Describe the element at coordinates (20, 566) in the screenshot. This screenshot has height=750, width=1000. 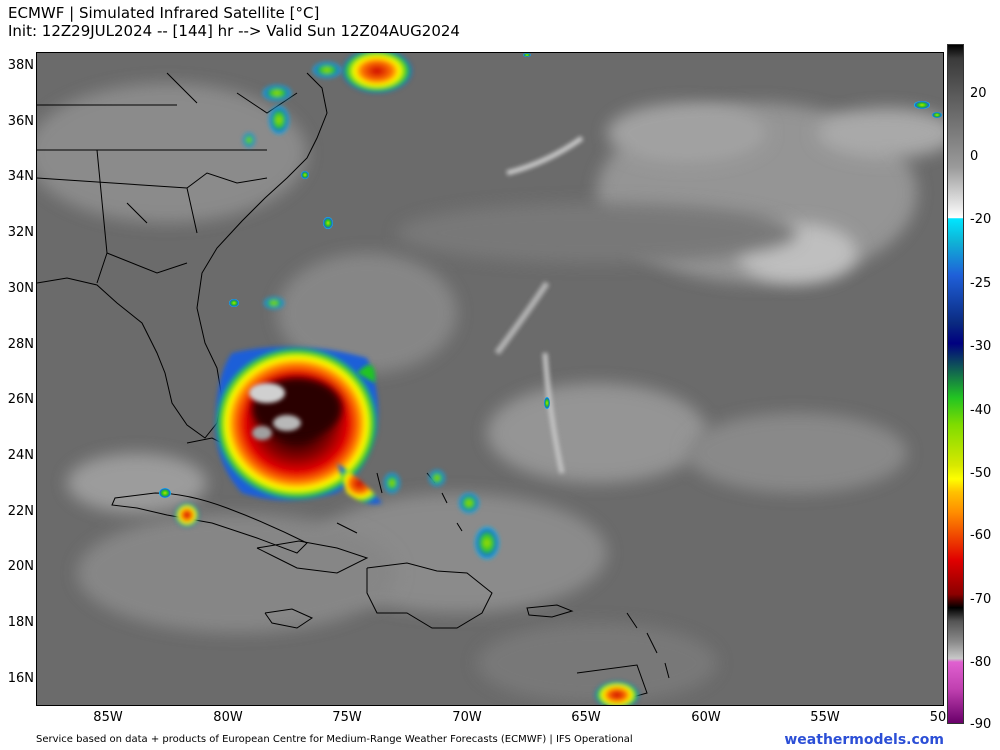
I see `lat-label-20n: 20N` at that location.